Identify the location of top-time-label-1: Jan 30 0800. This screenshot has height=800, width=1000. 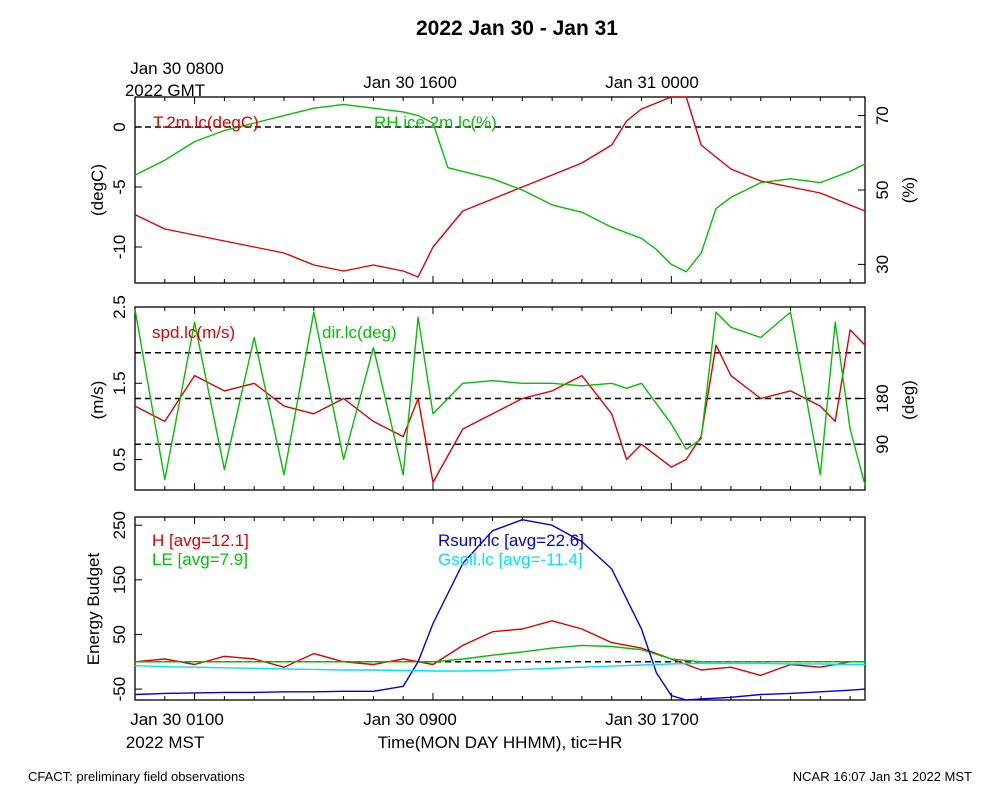
(177, 68).